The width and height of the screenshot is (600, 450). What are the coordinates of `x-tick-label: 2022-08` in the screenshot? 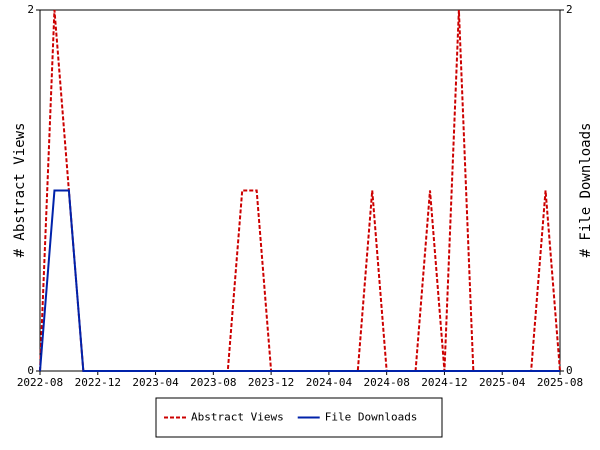 It's located at (40, 382).